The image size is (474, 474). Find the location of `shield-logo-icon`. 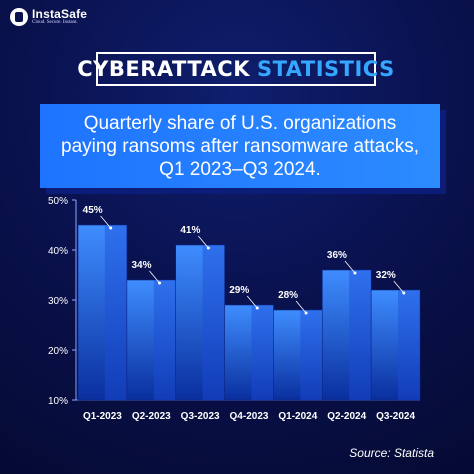

shield-logo-icon is located at coordinates (19, 17).